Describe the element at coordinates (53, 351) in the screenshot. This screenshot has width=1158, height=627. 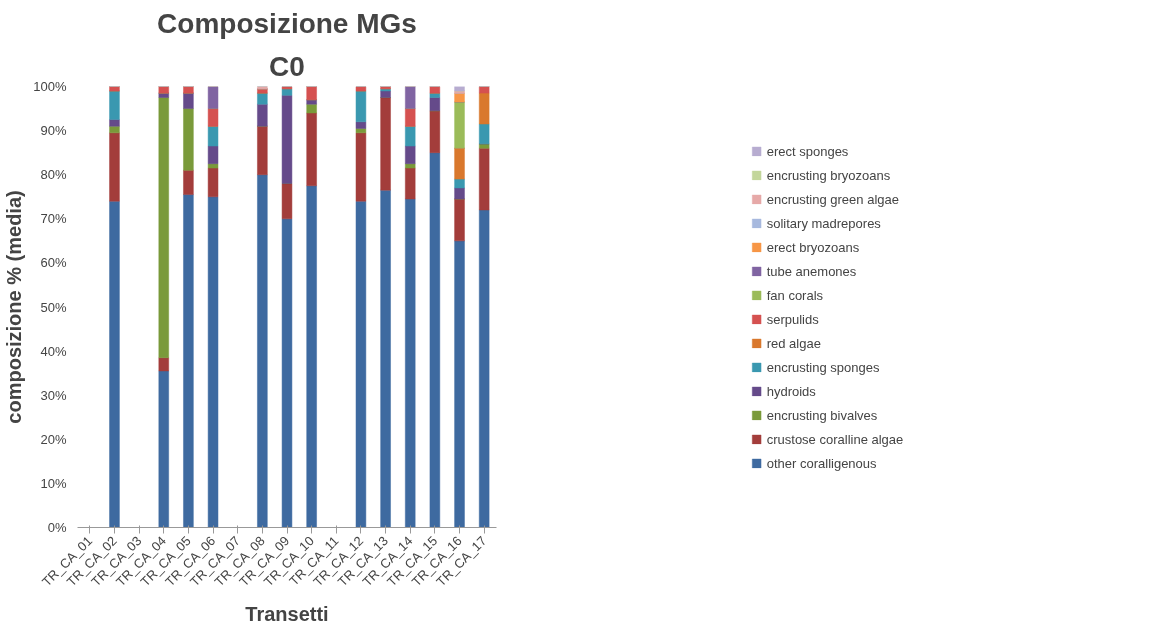
I see `y-tick-label: 40%` at that location.